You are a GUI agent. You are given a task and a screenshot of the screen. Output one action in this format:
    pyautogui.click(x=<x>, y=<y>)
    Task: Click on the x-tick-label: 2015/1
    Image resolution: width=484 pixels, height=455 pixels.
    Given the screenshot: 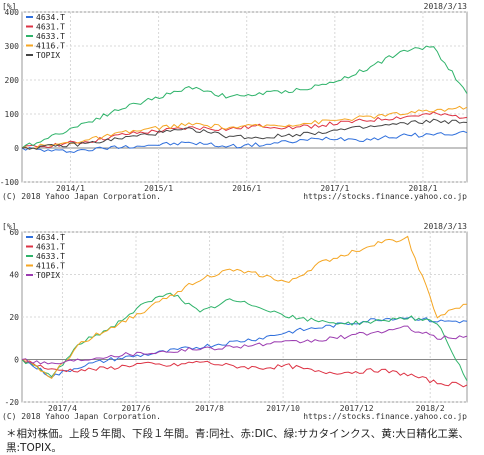 What is the action you would take?
    pyautogui.click(x=158, y=188)
    